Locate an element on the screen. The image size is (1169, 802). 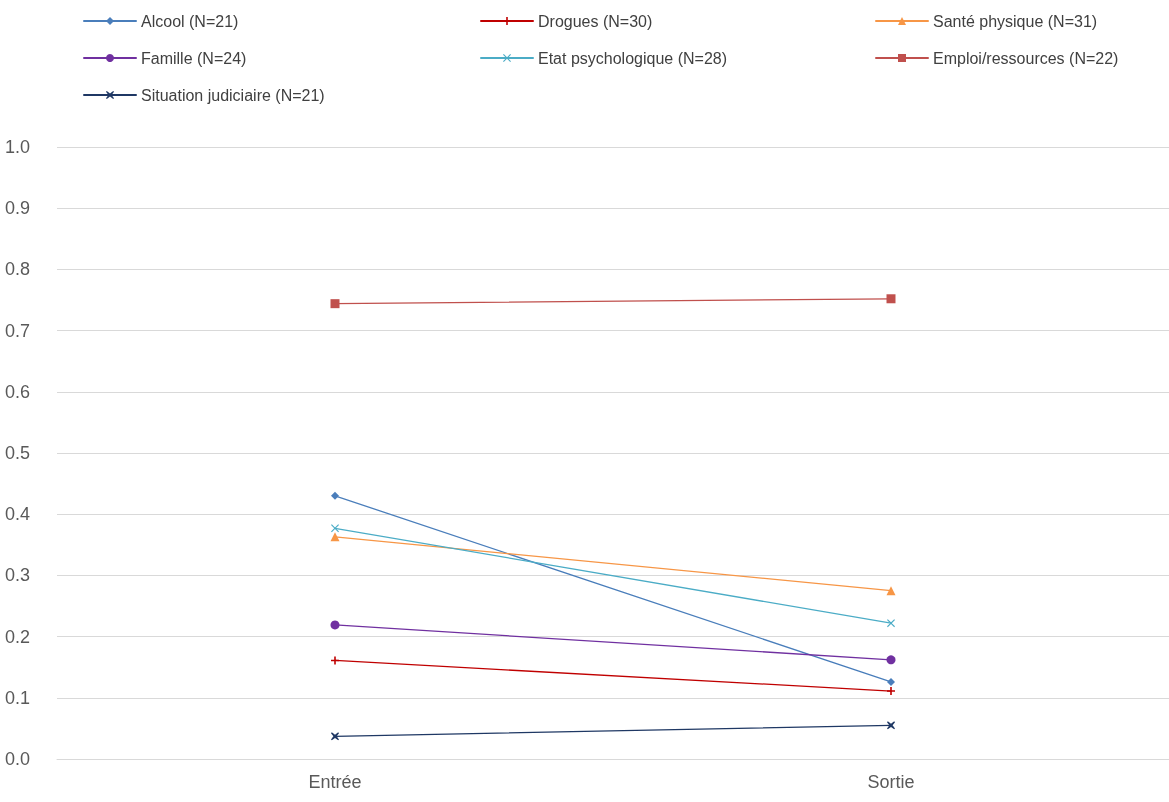
y-tick-label: 0.5 is located at coordinates (18, 453).